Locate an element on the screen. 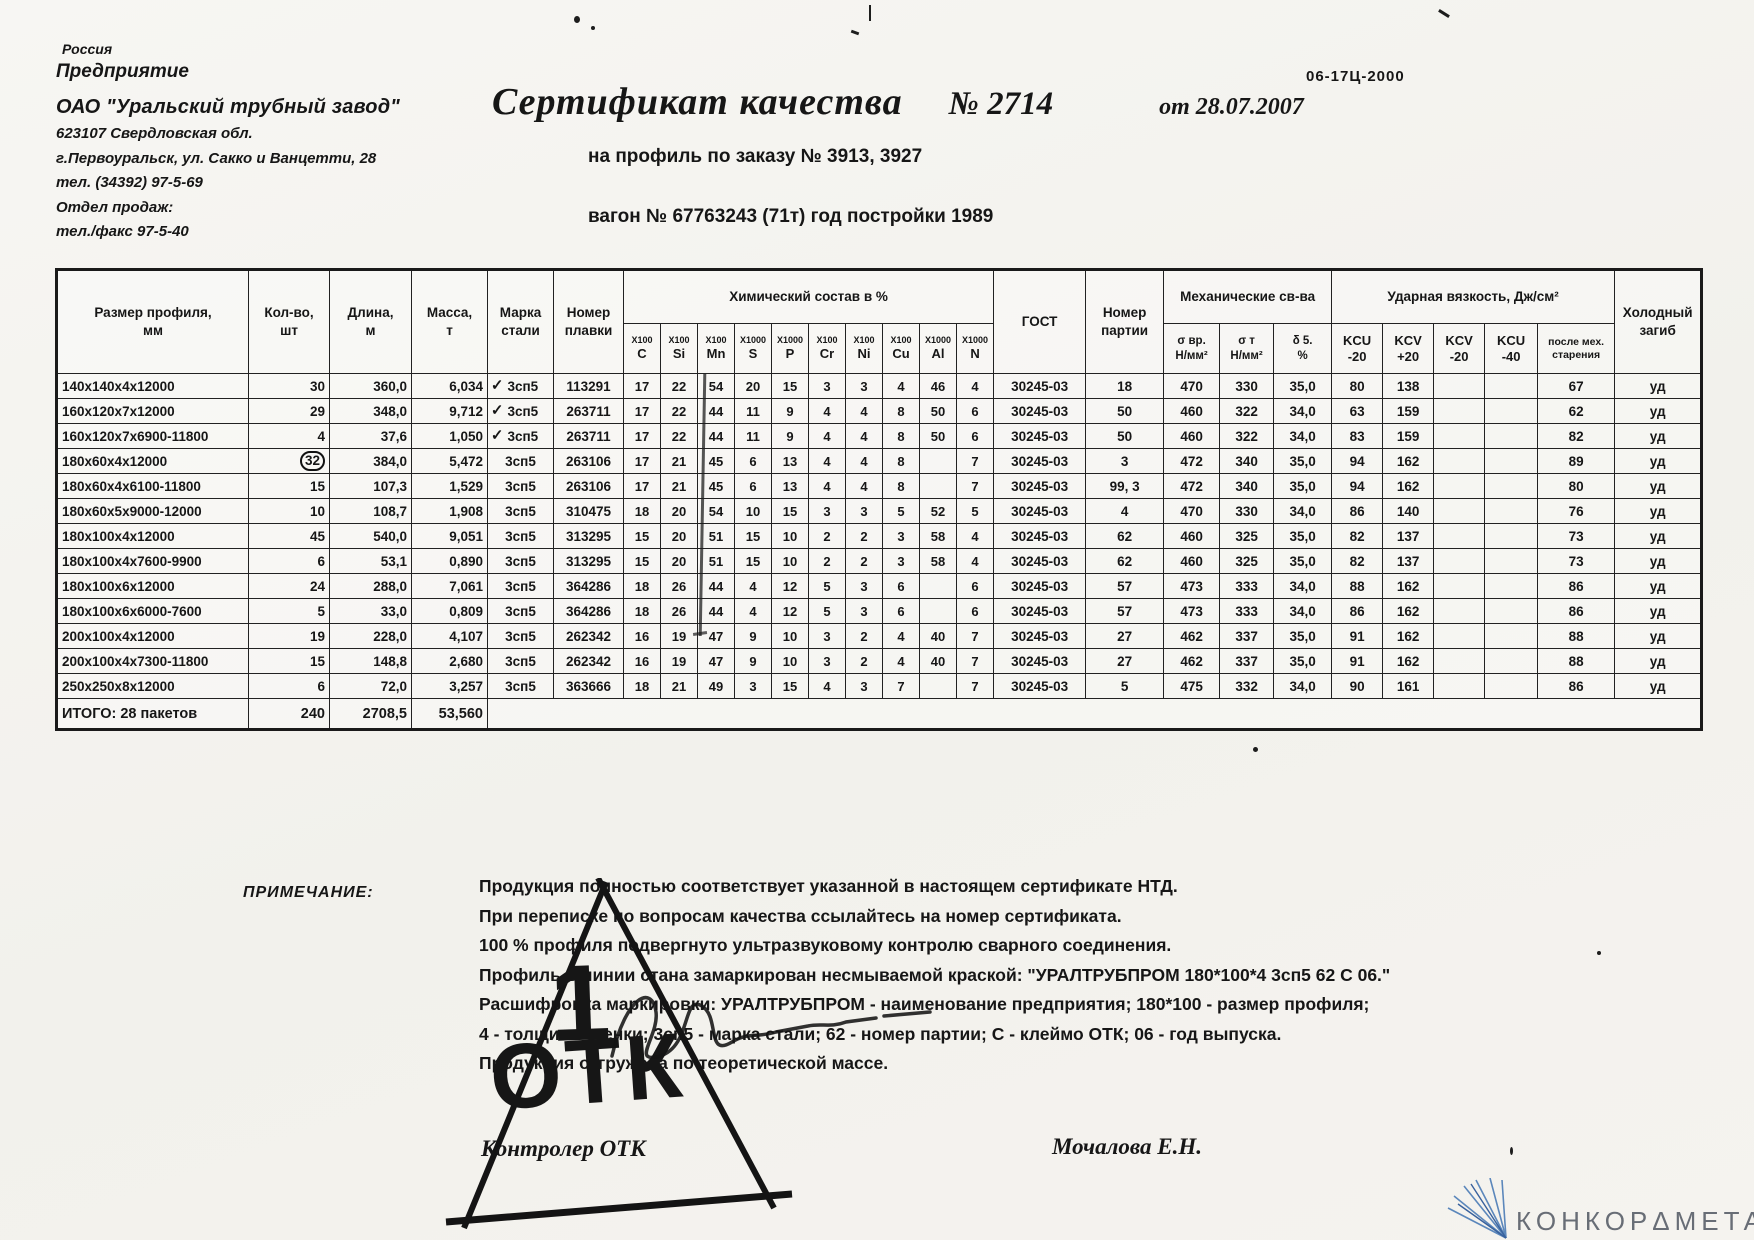 The image size is (1754, 1240). cell-chem-3: 15 is located at coordinates (753, 561).